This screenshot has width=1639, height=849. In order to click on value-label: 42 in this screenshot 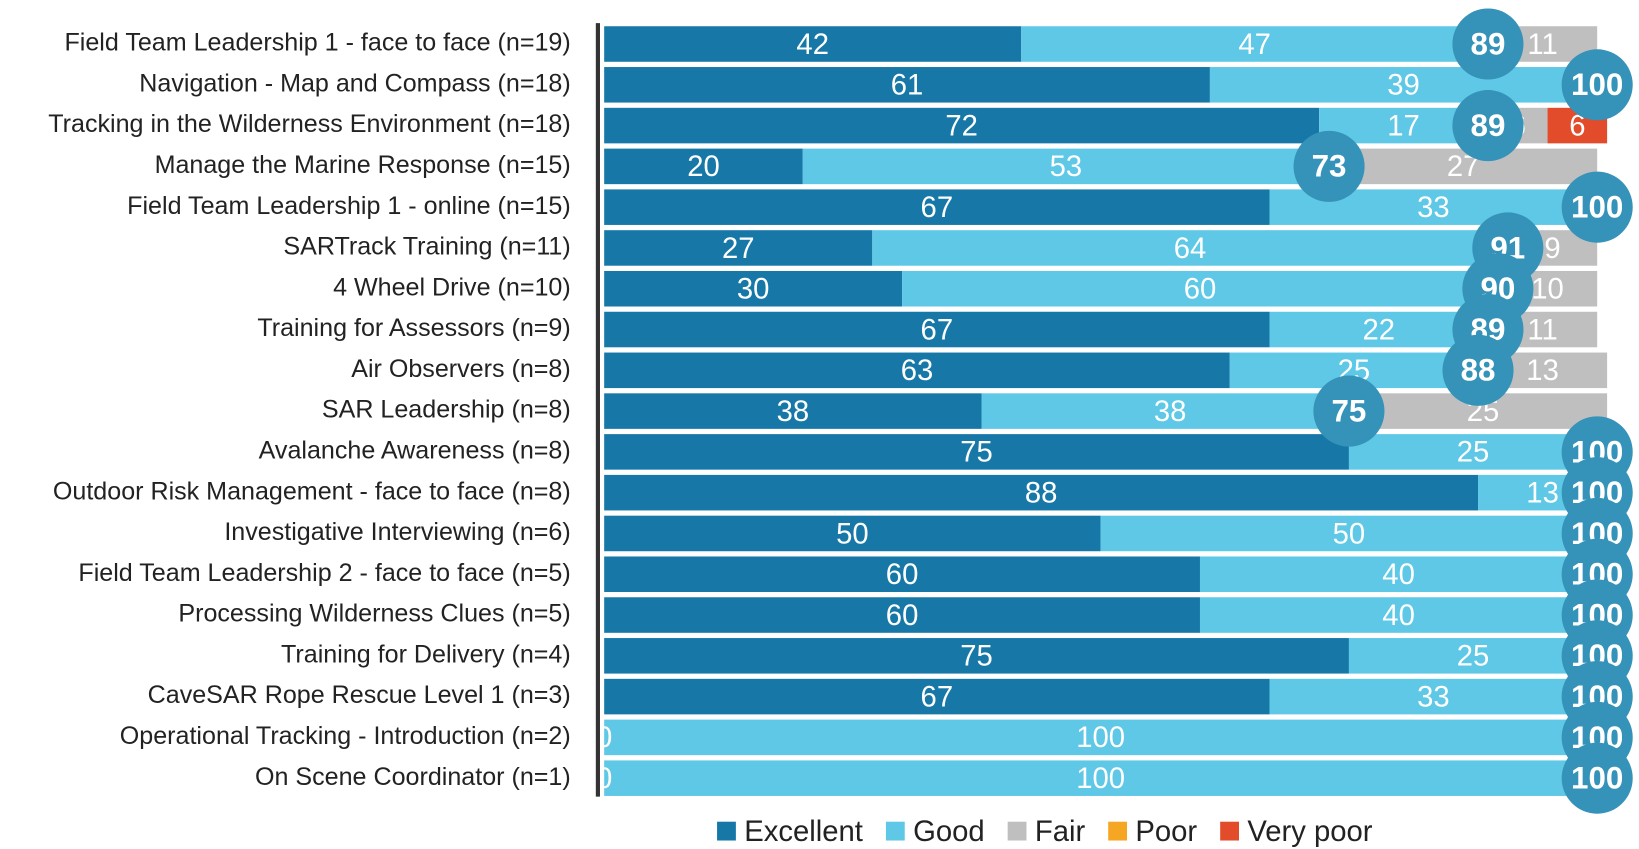, I will do `click(812, 45)`.